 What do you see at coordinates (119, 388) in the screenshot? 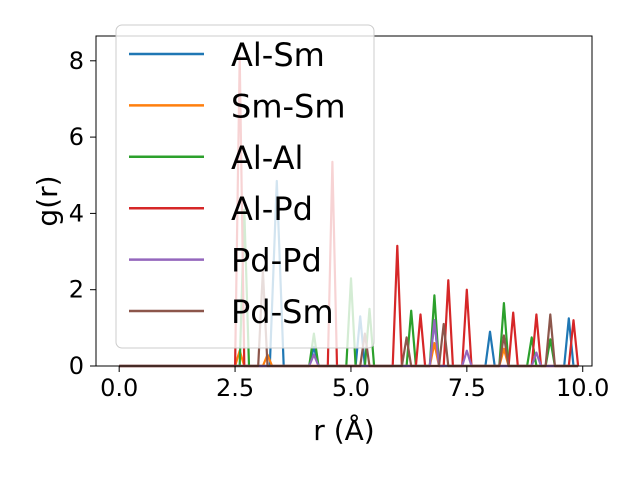
I see `x-tick-label: 0.0` at bounding box center [119, 388].